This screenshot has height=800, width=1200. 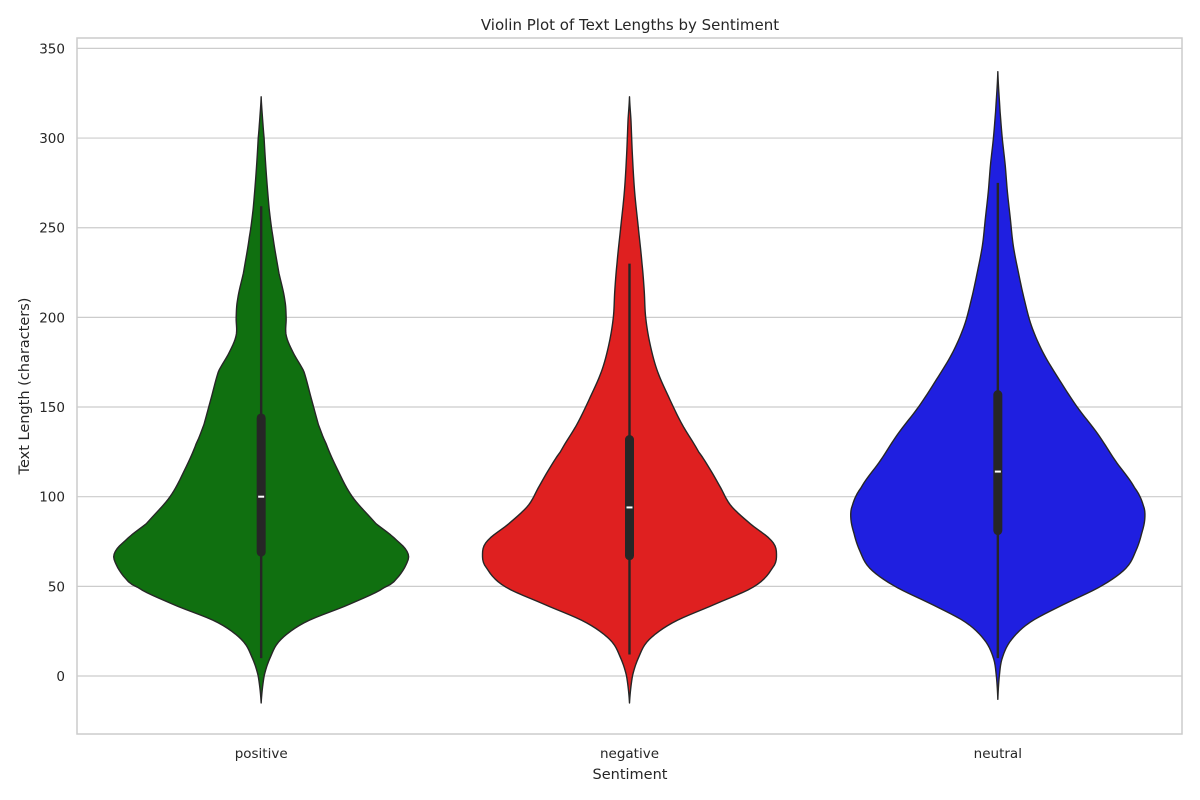 I want to click on y-axis-ticks: 0 50 100 150 200 250 300 350, so click(x=52, y=363).